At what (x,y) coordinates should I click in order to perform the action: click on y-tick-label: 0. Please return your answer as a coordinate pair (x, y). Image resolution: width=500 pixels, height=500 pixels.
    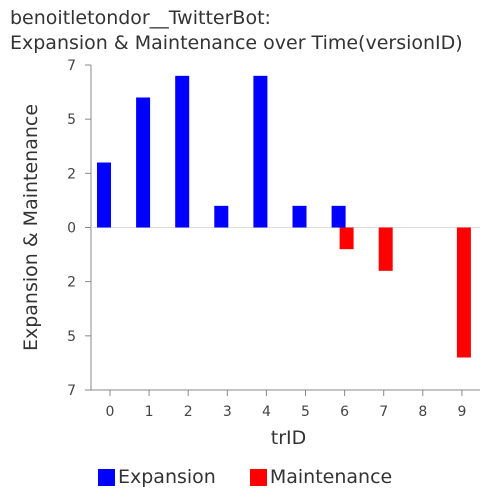
    Looking at the image, I should click on (71, 229).